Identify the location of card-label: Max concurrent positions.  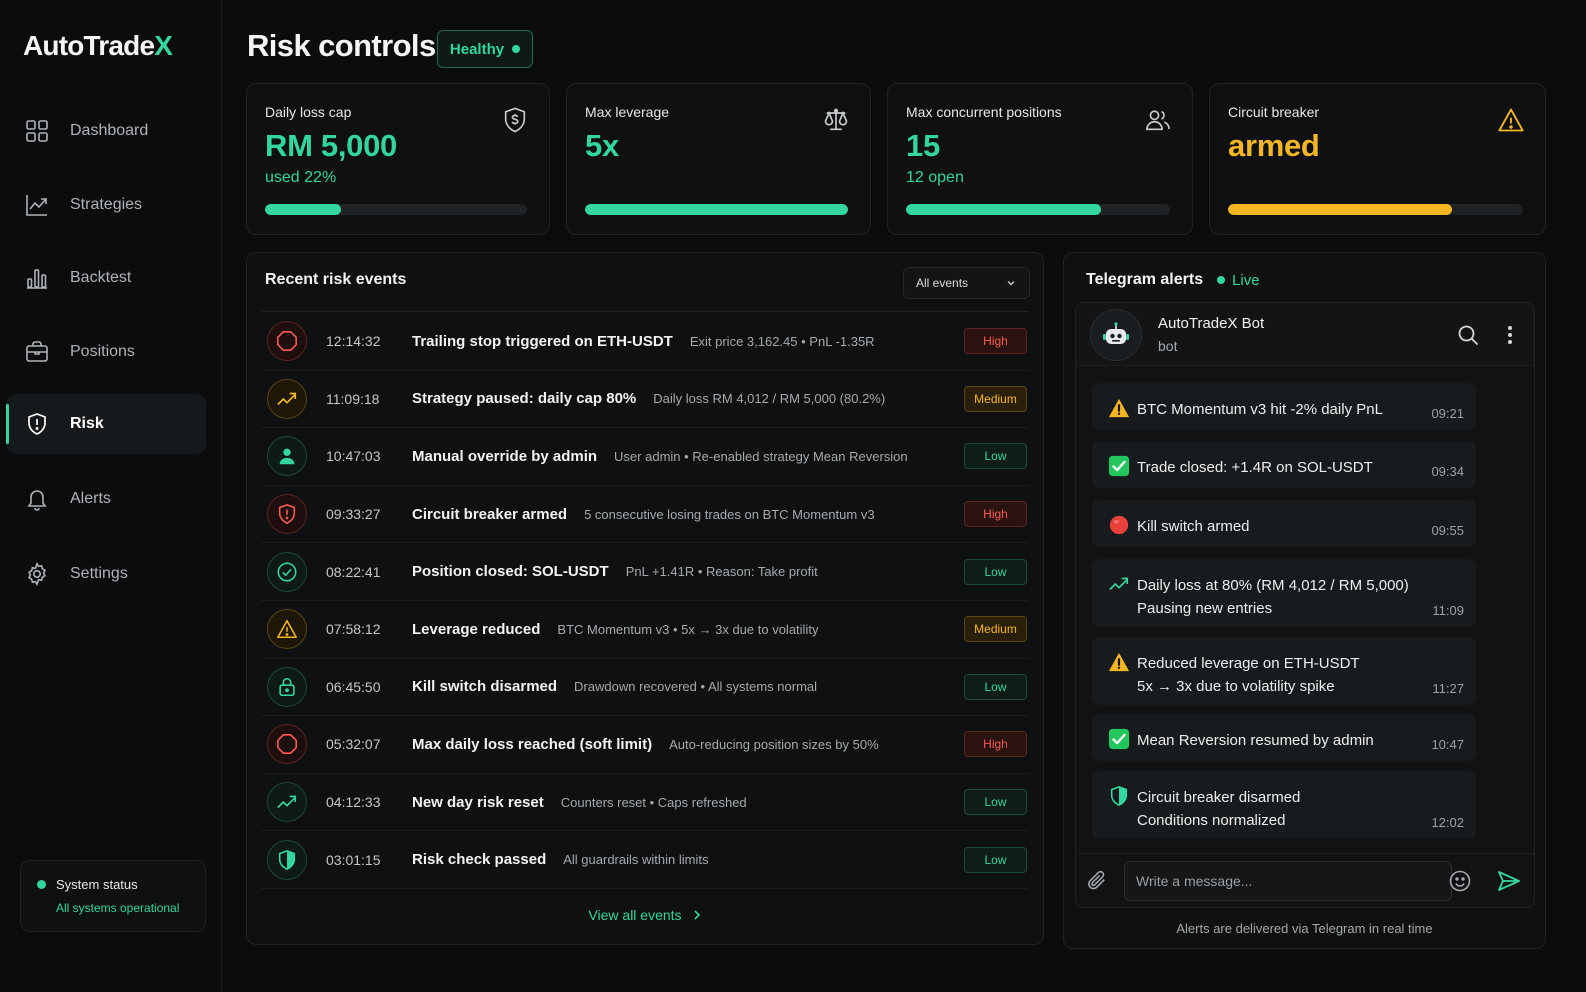
(984, 112).